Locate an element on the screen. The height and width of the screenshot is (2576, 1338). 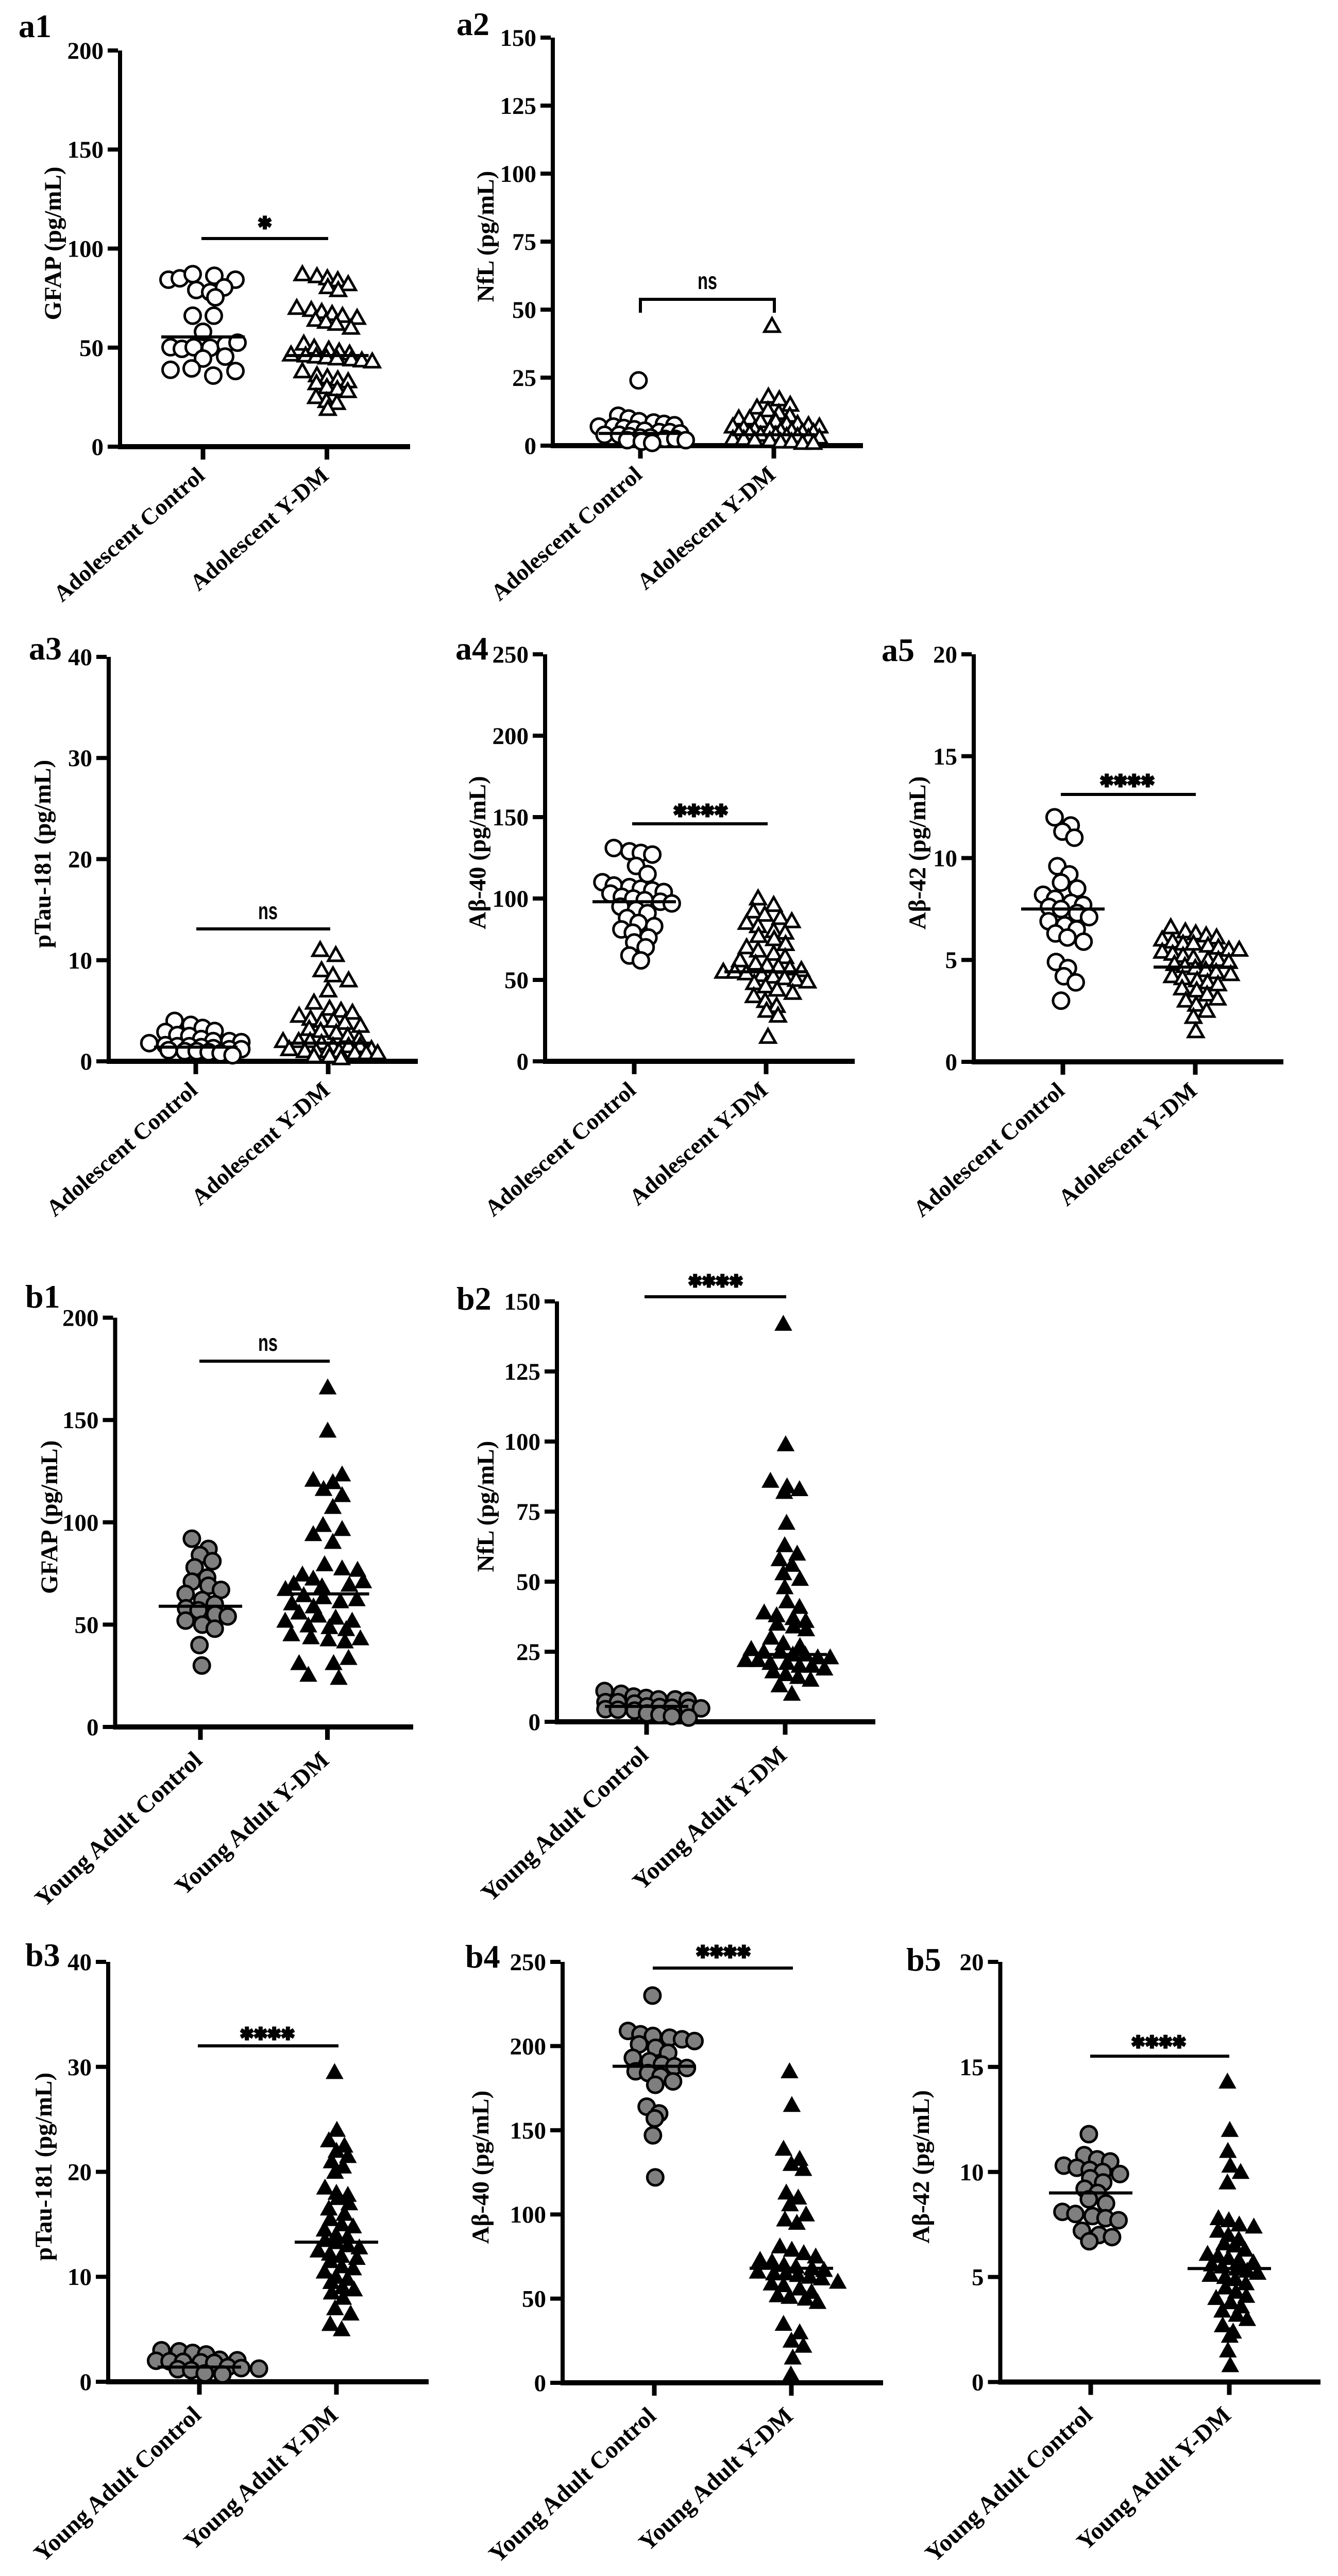
svg-text: b2 is located at coordinates (474, 1299).